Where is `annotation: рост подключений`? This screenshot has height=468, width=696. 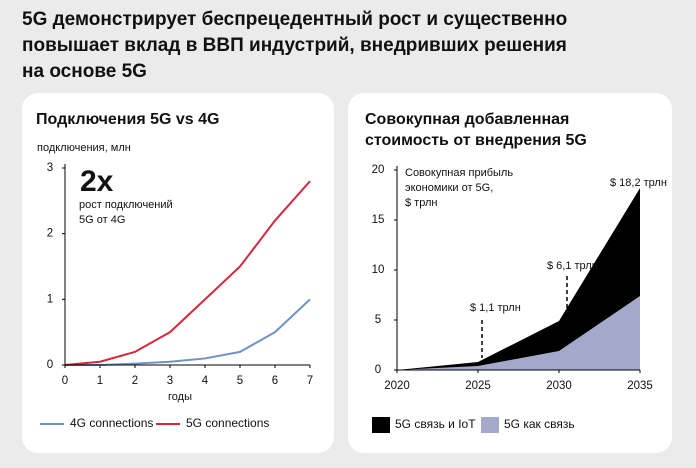 annotation: рост подключений is located at coordinates (126, 205).